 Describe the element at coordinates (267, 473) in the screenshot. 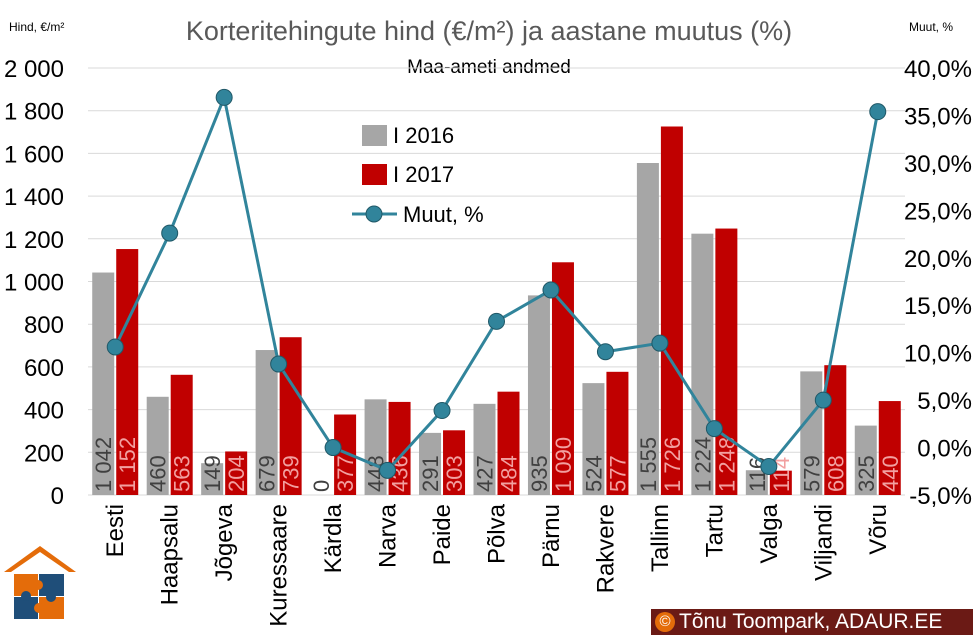

I see `bar-label-2016: 679` at that location.